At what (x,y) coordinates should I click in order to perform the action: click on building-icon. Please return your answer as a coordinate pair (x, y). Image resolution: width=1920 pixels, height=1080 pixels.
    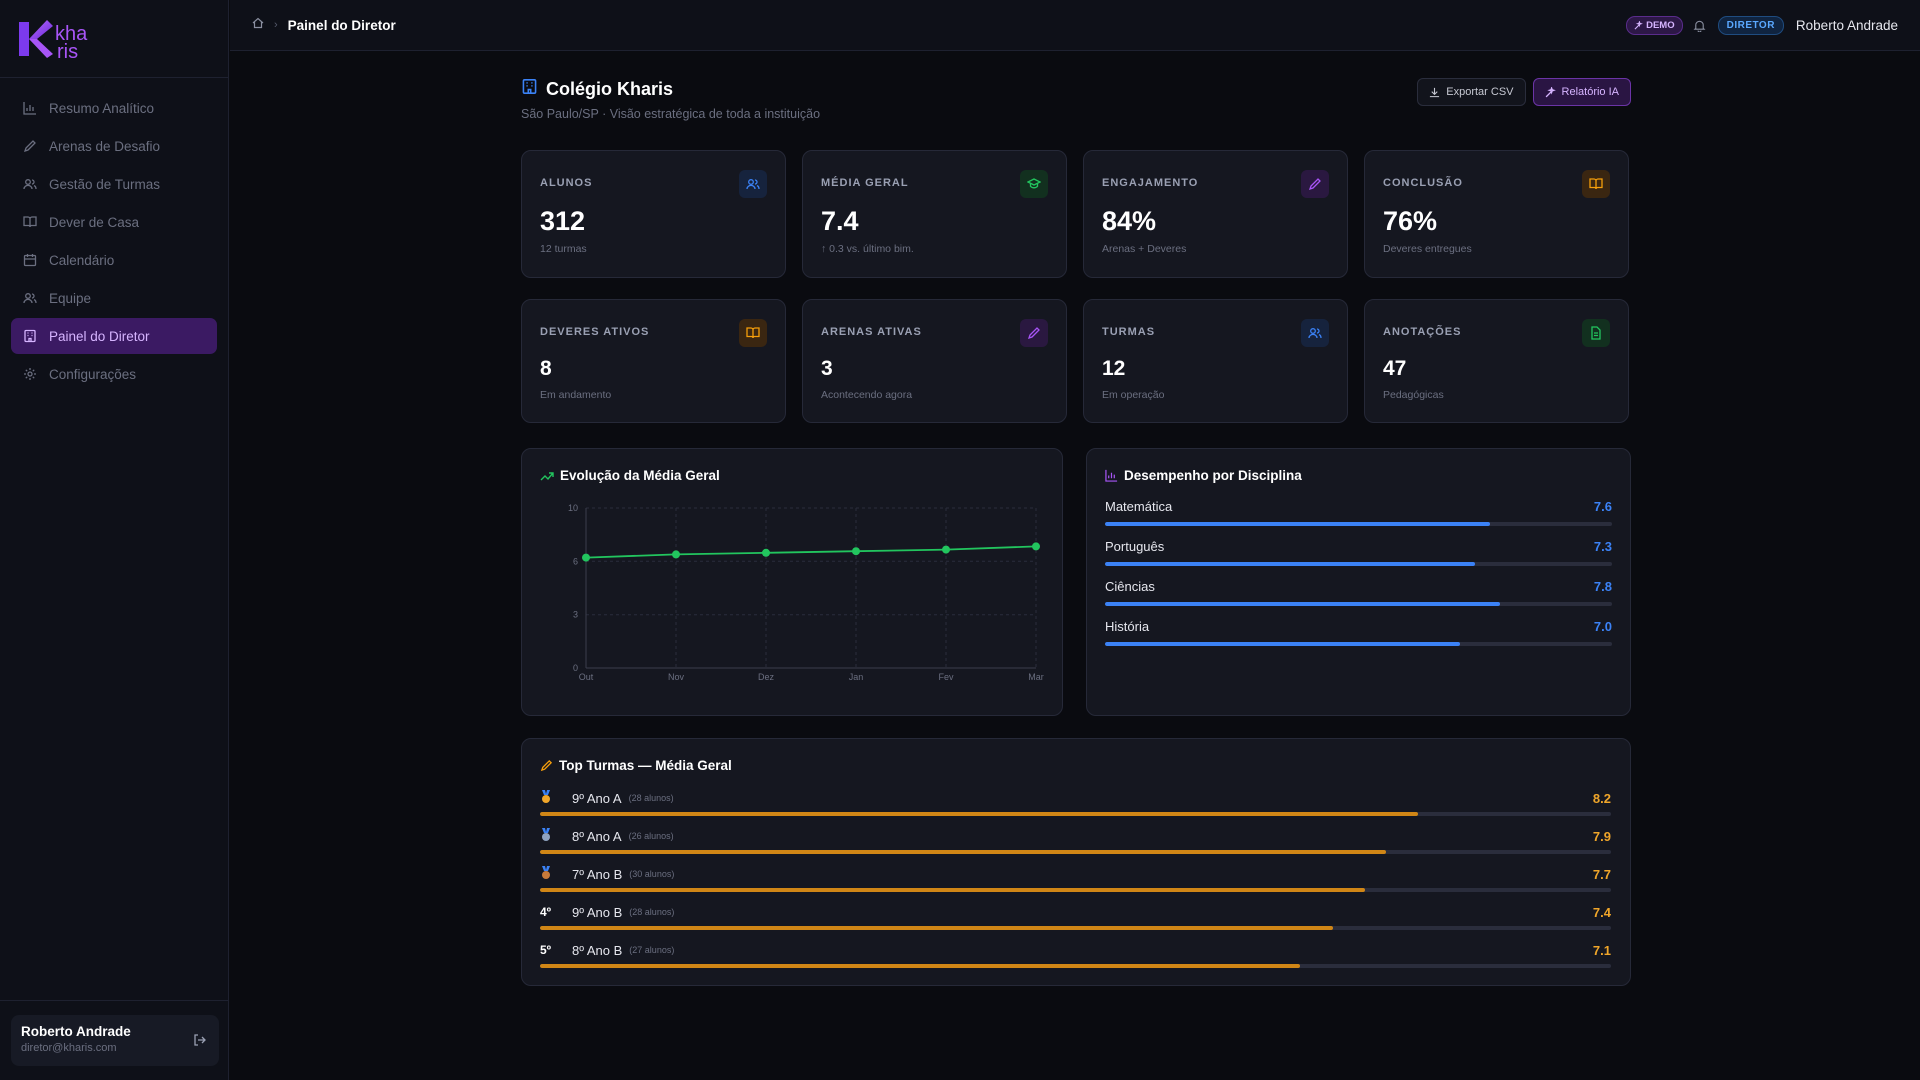
    Looking at the image, I should click on (30, 336).